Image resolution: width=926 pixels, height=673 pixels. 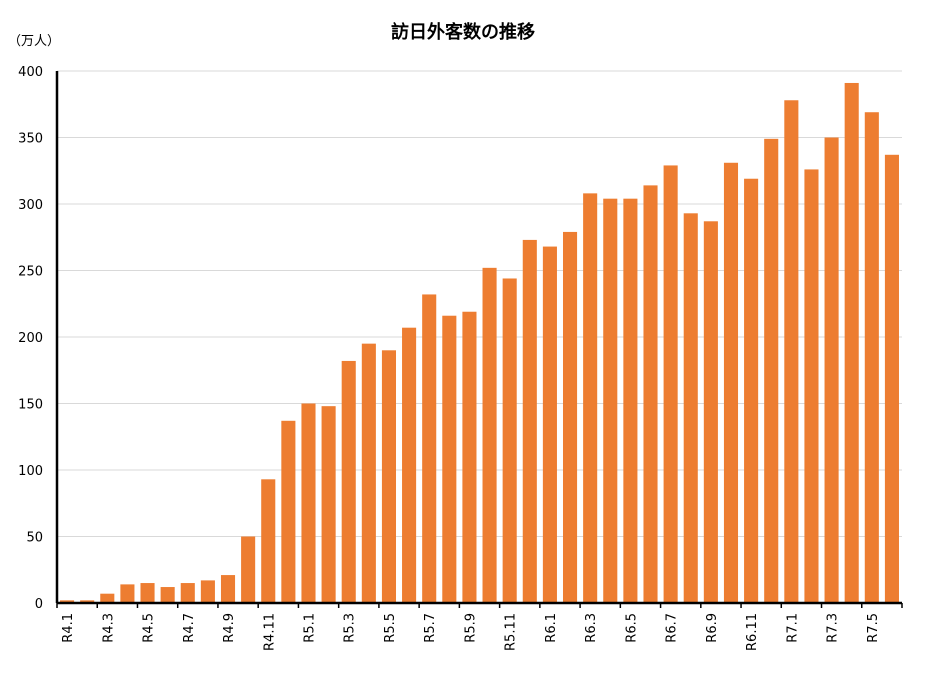 What do you see at coordinates (551, 628) in the screenshot?
I see `x-tick-label: R6.1` at bounding box center [551, 628].